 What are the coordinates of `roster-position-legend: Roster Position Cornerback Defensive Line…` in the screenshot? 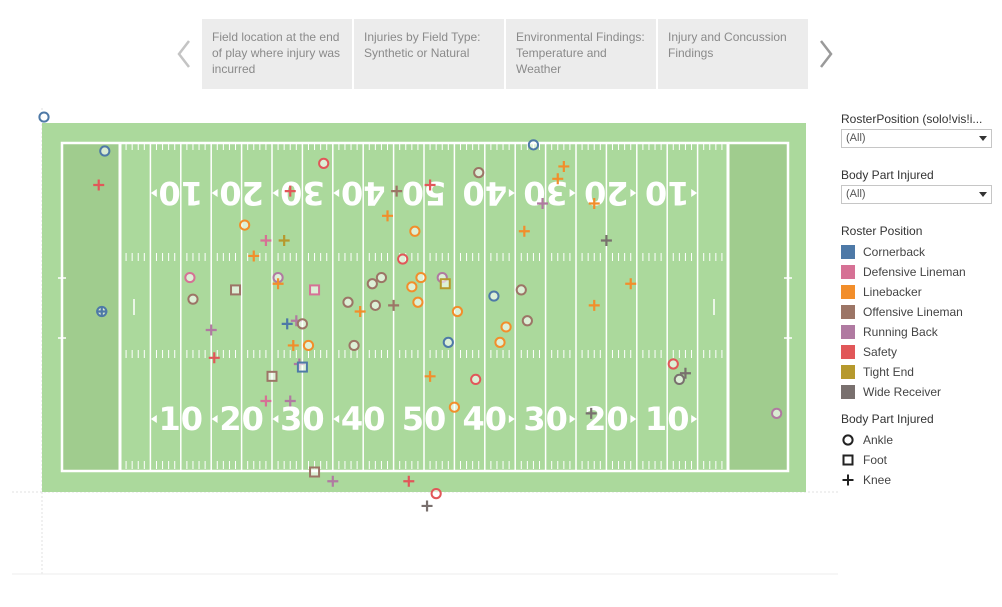 It's located at (918, 313).